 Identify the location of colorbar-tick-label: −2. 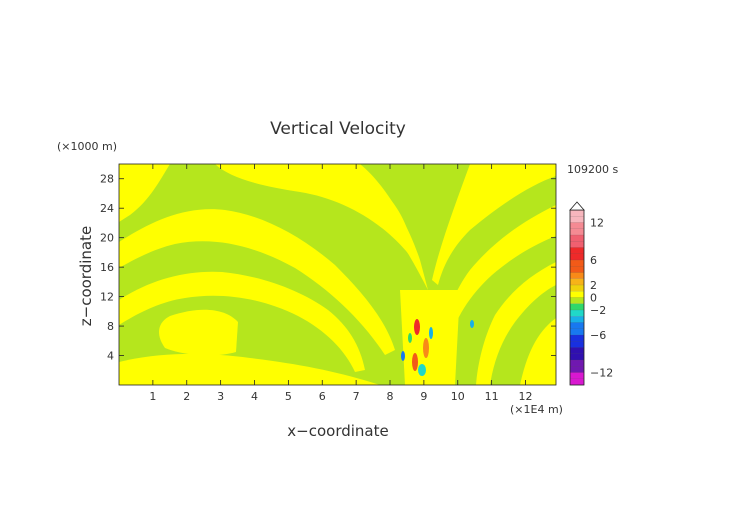
(598, 310).